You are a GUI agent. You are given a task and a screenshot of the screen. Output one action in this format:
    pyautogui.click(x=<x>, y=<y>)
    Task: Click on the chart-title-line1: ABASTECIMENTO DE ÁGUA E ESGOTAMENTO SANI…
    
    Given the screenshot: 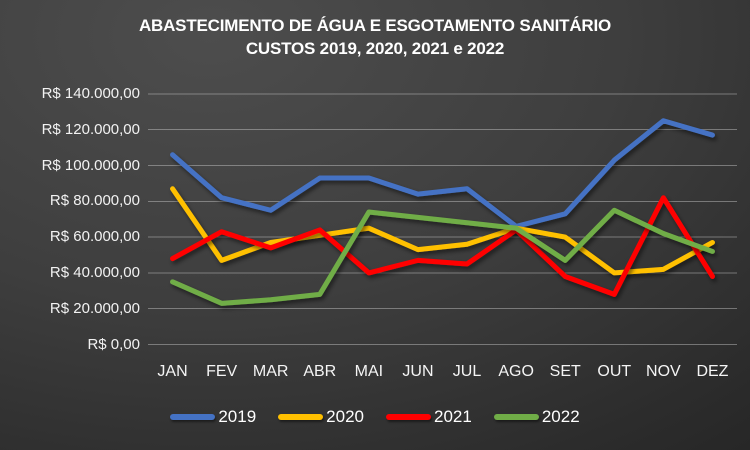 What is the action you would take?
    pyautogui.click(x=375, y=25)
    